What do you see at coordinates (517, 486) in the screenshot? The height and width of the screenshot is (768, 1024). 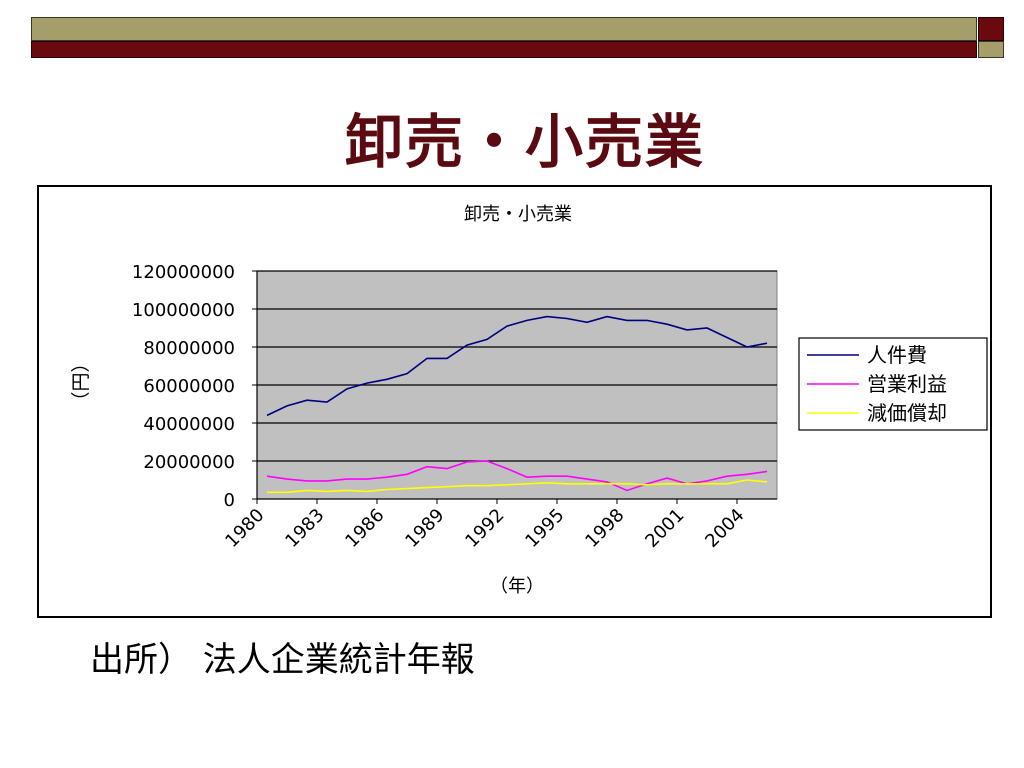 I see `series-line-減価償却` at bounding box center [517, 486].